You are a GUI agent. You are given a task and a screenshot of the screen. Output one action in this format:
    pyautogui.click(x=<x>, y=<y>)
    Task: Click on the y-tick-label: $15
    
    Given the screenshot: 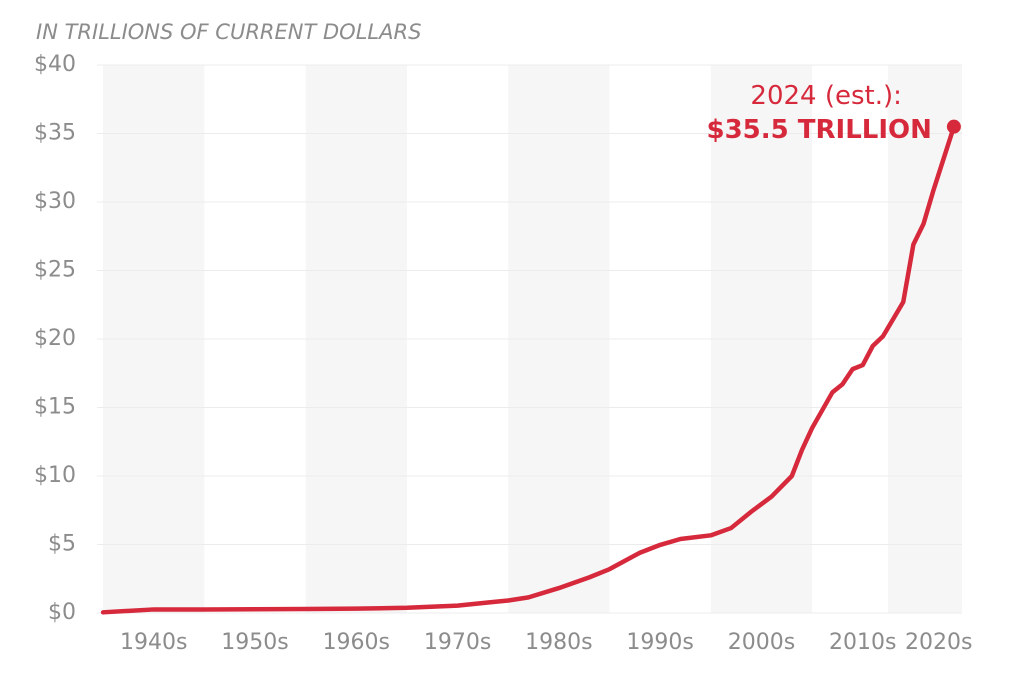 What is the action you would take?
    pyautogui.click(x=55, y=407)
    